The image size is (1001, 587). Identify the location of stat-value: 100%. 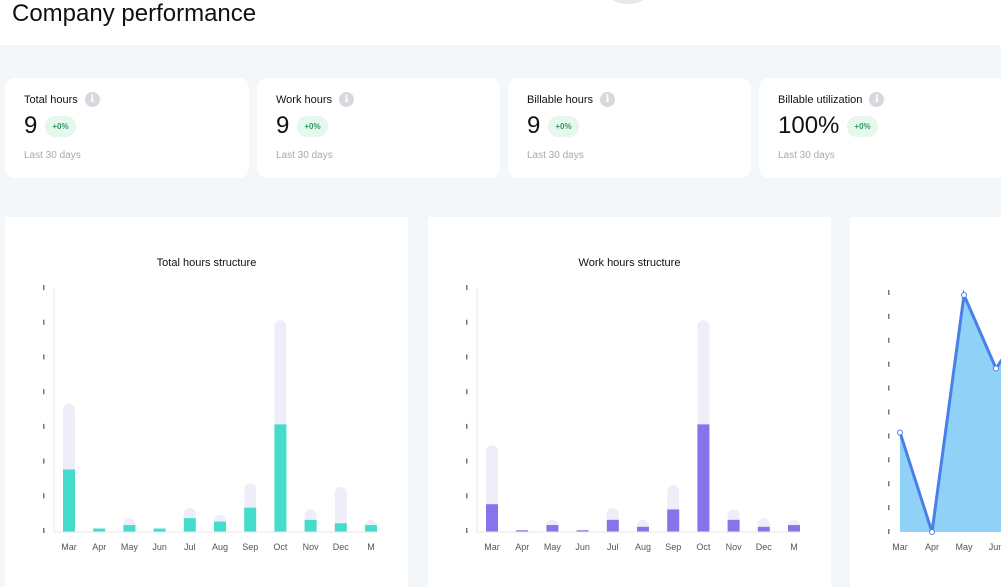
(809, 125).